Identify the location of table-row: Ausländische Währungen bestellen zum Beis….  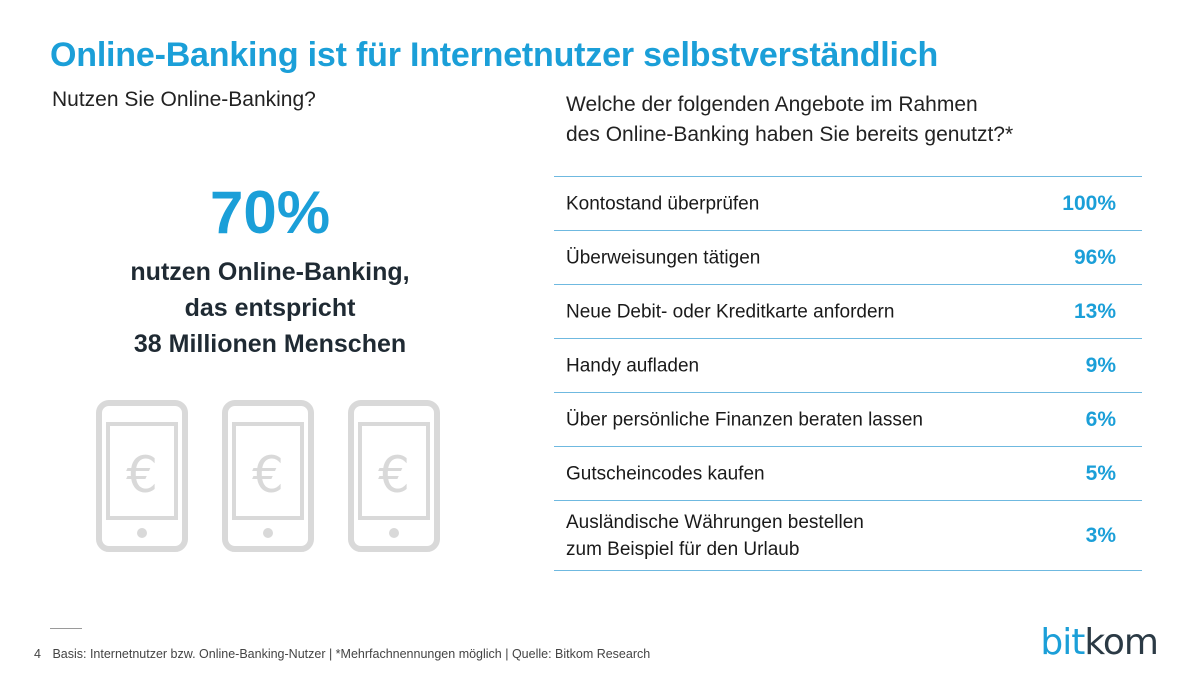
(848, 536).